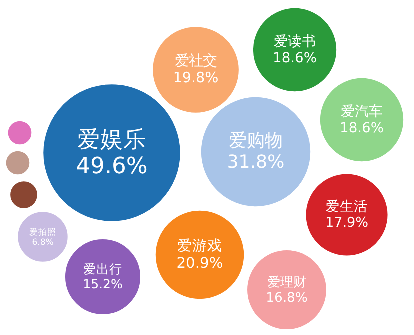 This screenshot has height=335, width=414. I want to click on data-label: 49.6%, so click(112, 167).